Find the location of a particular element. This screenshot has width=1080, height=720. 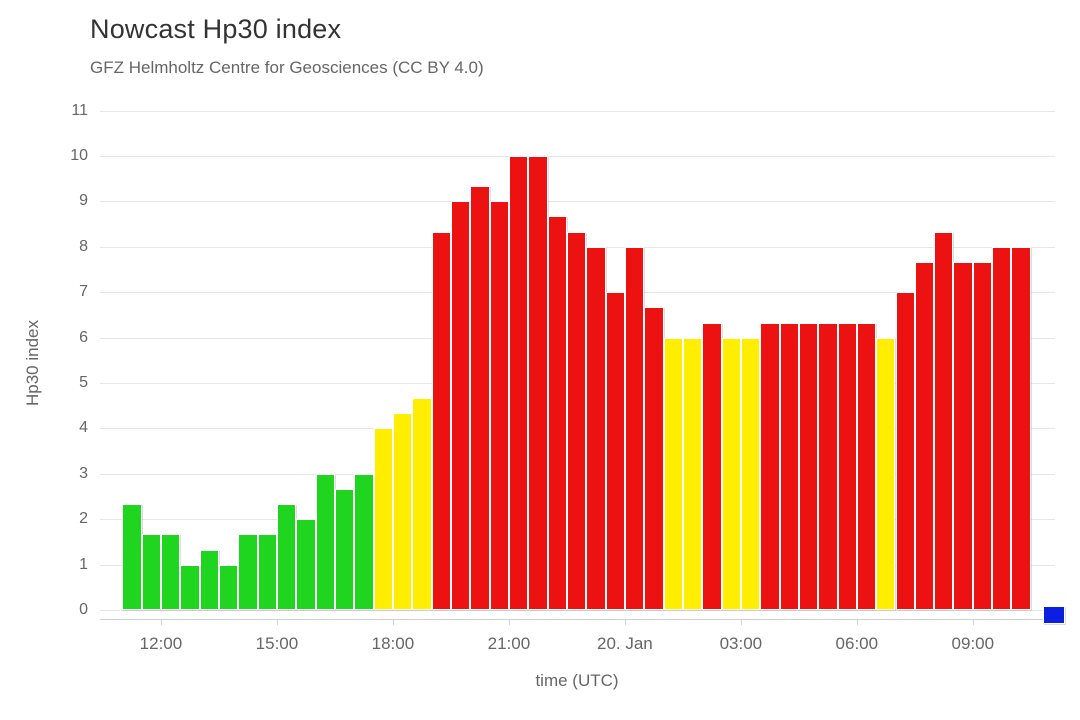

y-tick-label: 5 is located at coordinates (83, 382).